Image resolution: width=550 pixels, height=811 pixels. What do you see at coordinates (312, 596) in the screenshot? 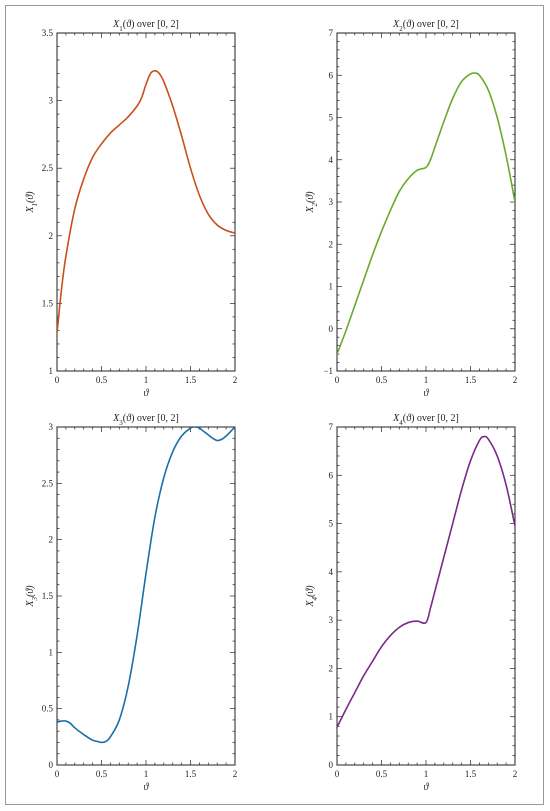
I see `y-axis-label: X4(ϑ)` at bounding box center [312, 596].